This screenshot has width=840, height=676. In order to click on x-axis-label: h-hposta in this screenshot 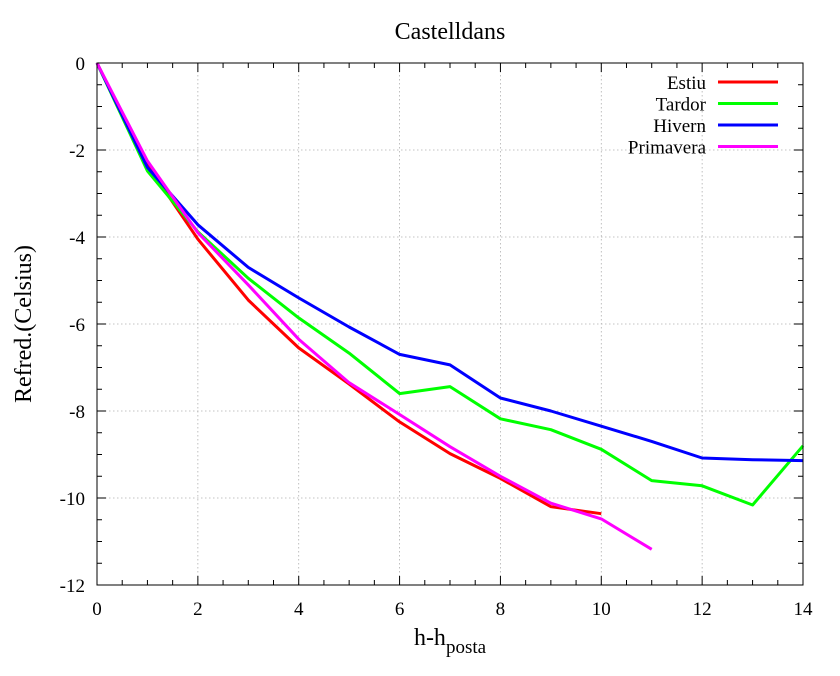, I will do `click(450, 641)`.